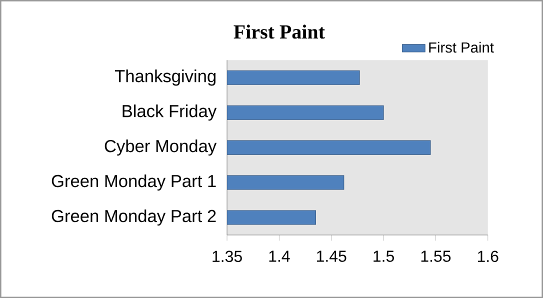 This screenshot has width=543, height=298. What do you see at coordinates (279, 31) in the screenshot?
I see `chart-title: First Paint` at bounding box center [279, 31].